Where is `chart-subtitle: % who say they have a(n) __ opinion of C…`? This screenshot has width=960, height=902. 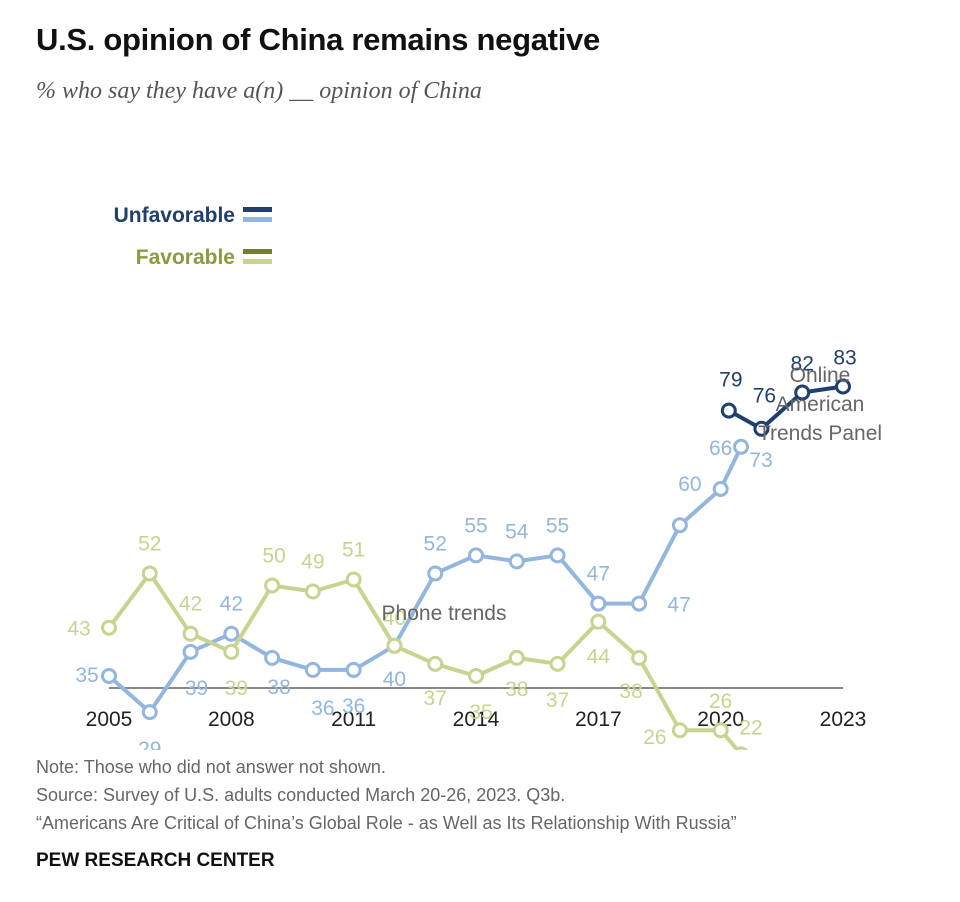
chart-subtitle: % who say they have a(n) __ opinion of C… is located at coordinates (259, 91).